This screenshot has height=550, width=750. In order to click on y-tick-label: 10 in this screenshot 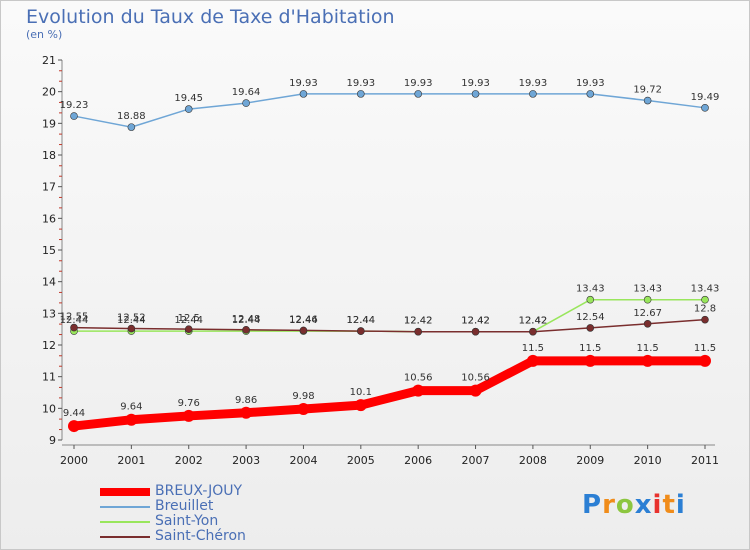, I will do `click(49, 408)`.